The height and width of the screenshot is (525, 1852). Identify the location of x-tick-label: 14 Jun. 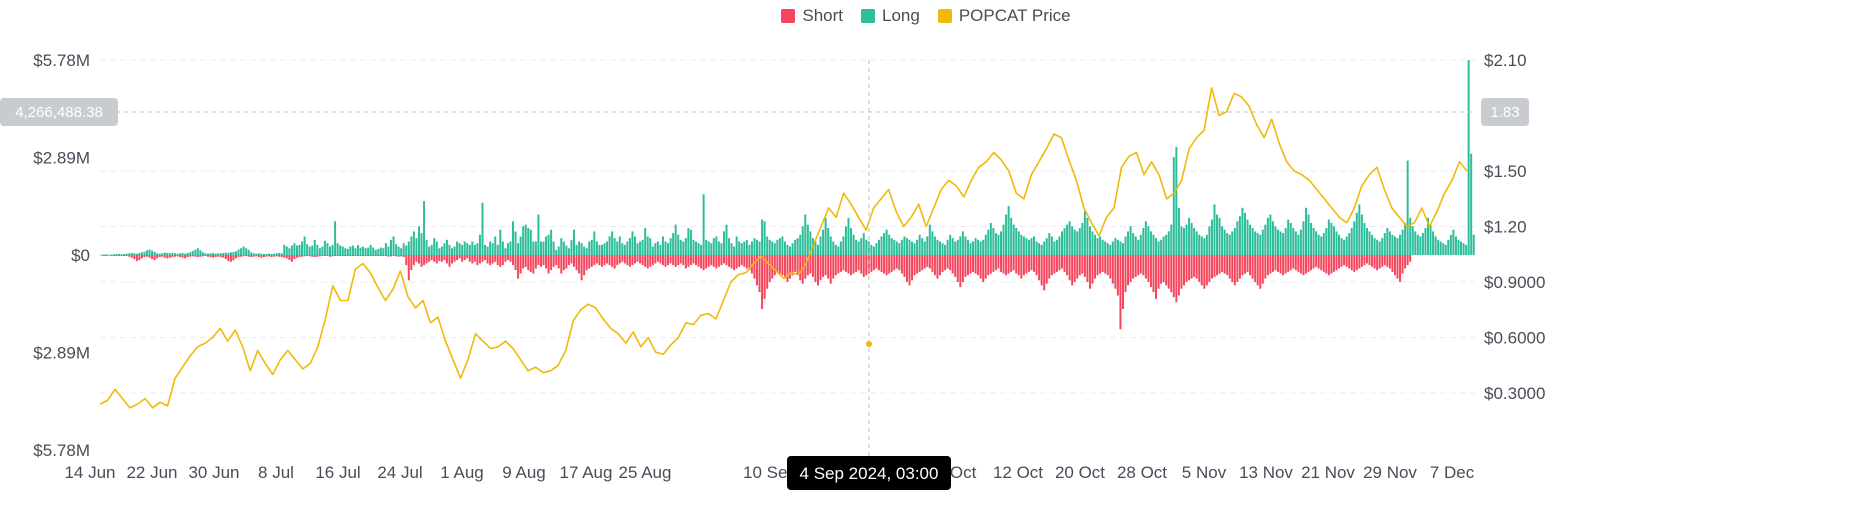
(89, 472).